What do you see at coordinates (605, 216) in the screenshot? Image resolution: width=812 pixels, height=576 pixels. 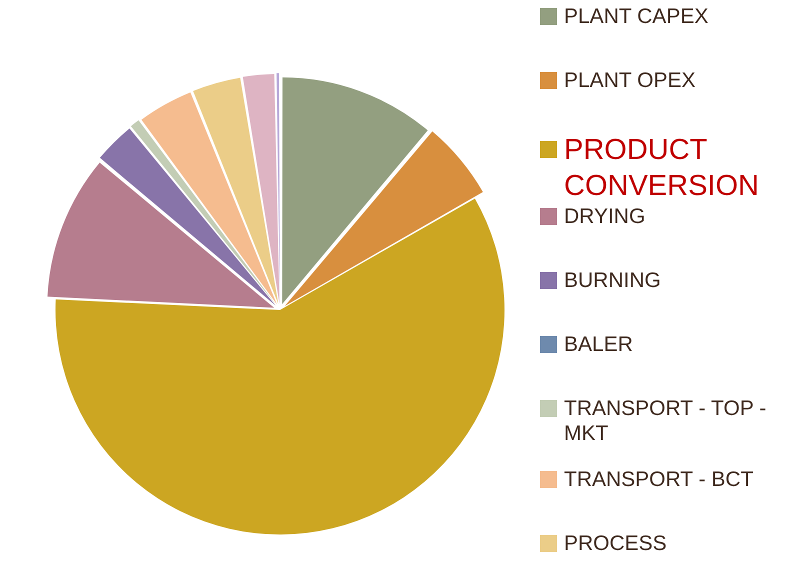 I see `legend-label: DRYING` at bounding box center [605, 216].